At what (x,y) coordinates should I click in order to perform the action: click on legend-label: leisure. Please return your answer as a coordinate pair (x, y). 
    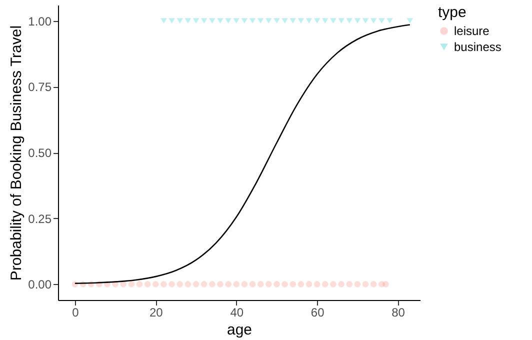
    Looking at the image, I should click on (472, 31).